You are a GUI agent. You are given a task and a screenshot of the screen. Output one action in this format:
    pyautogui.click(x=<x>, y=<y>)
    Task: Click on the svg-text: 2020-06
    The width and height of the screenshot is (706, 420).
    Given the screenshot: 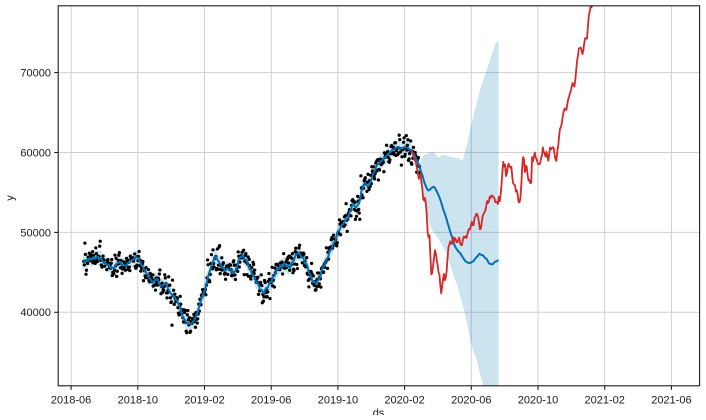 What is the action you would take?
    pyautogui.click(x=471, y=401)
    